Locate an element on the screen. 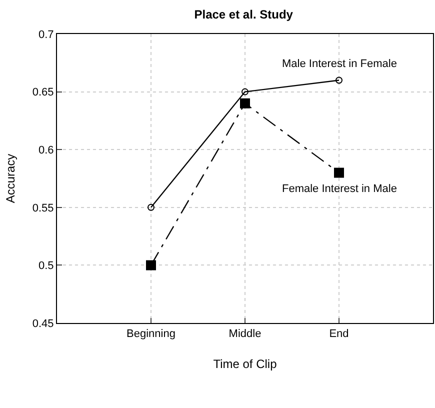 Image resolution: width=435 pixels, height=408 pixels. y-tick-label: 0.5 is located at coordinates (46, 266).